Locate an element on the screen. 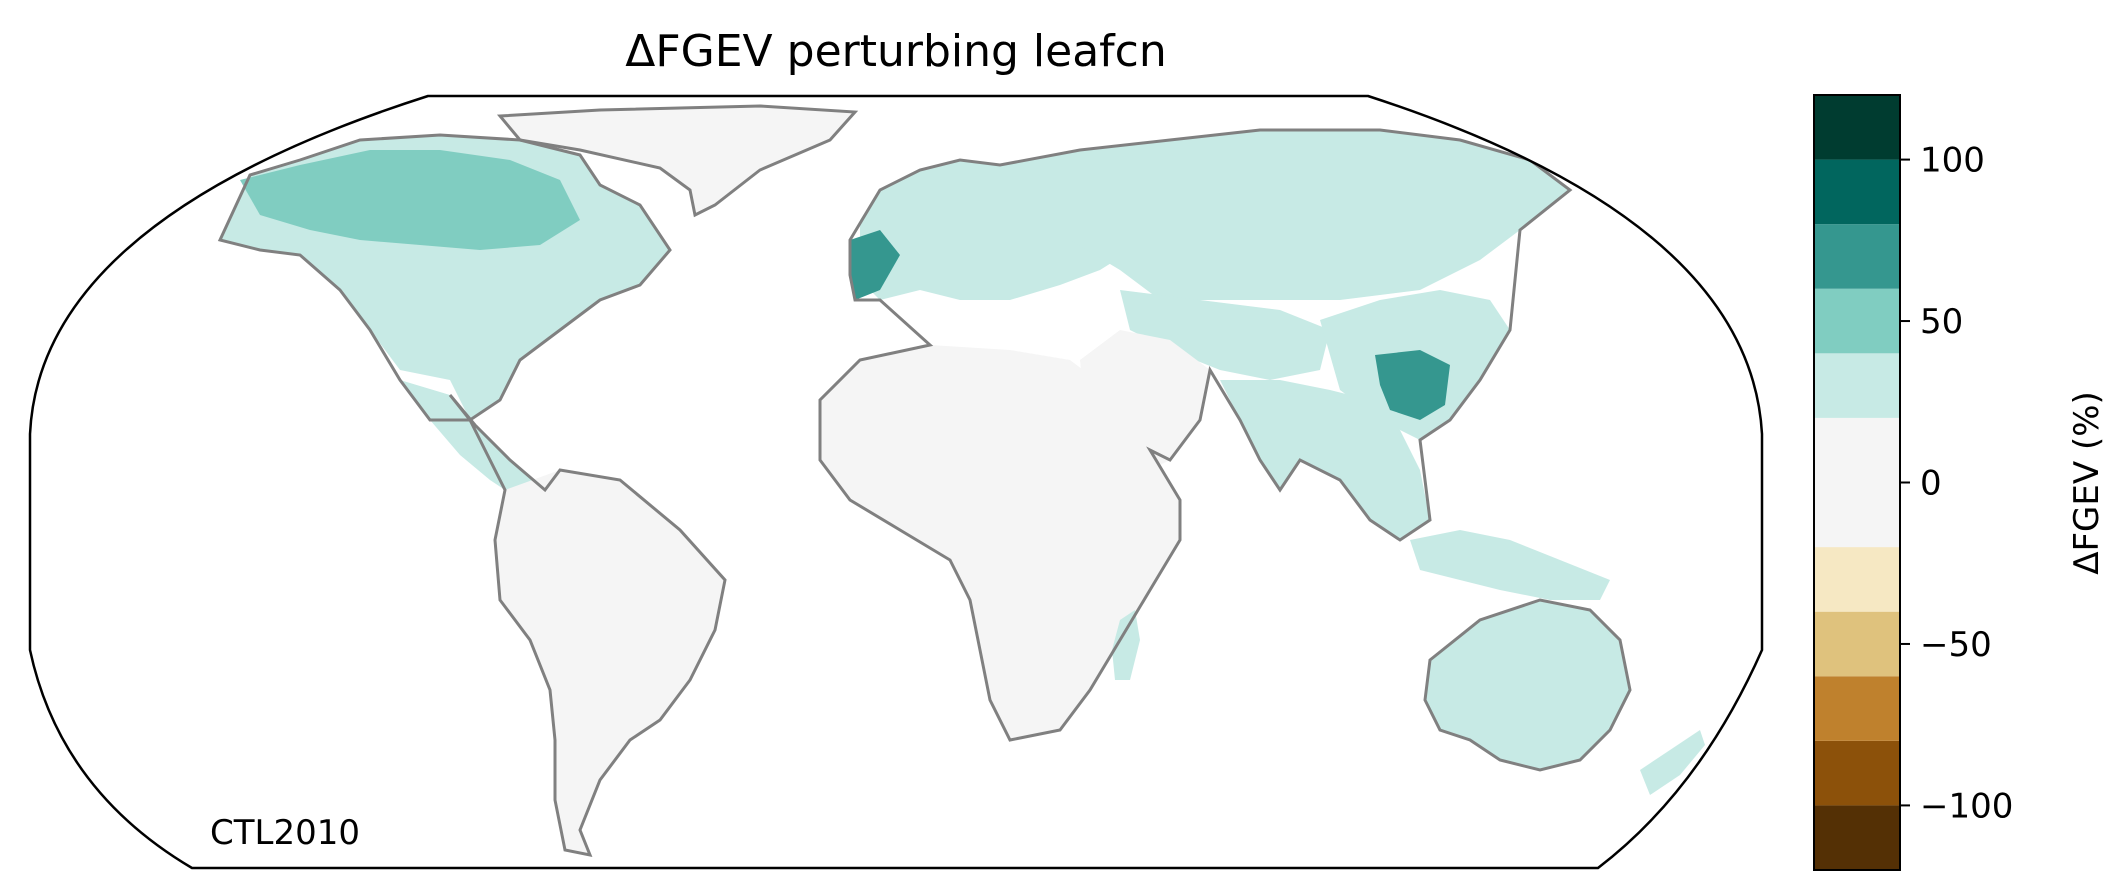 The image size is (2120, 896). east-china-region is located at coordinates (1412, 385).